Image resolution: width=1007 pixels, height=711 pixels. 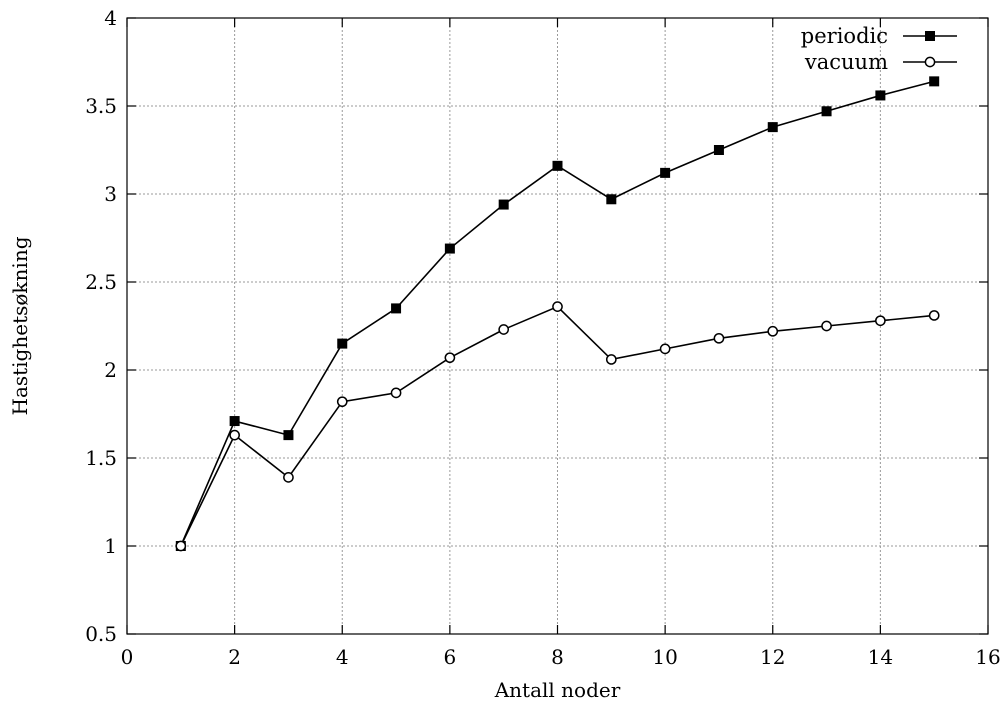 I want to click on y-tick-label: 2.5, so click(x=101, y=282).